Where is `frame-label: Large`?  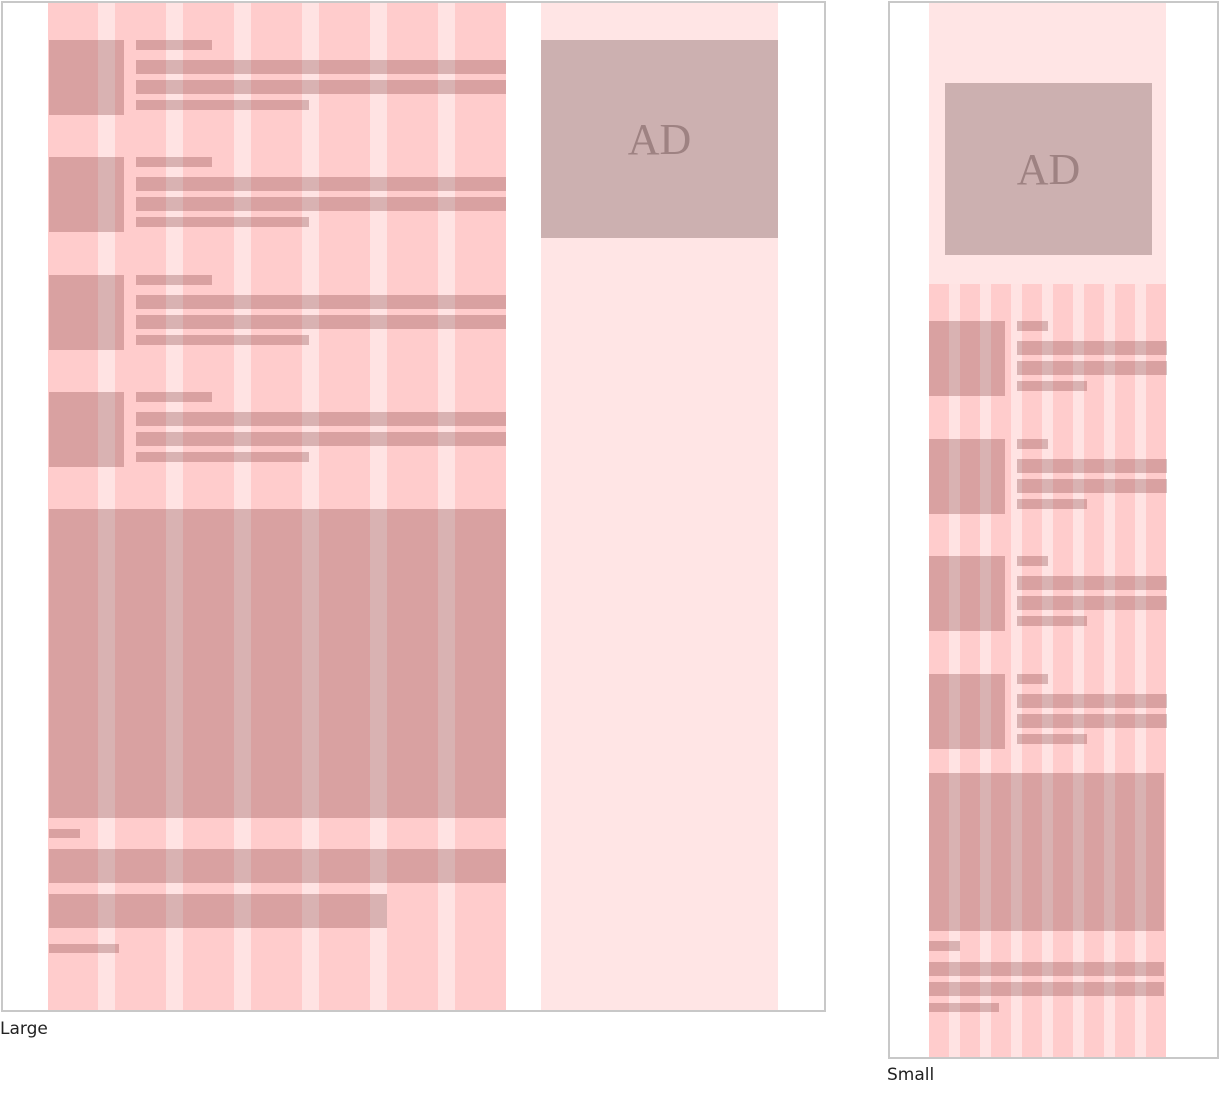 frame-label: Large is located at coordinates (24, 1029).